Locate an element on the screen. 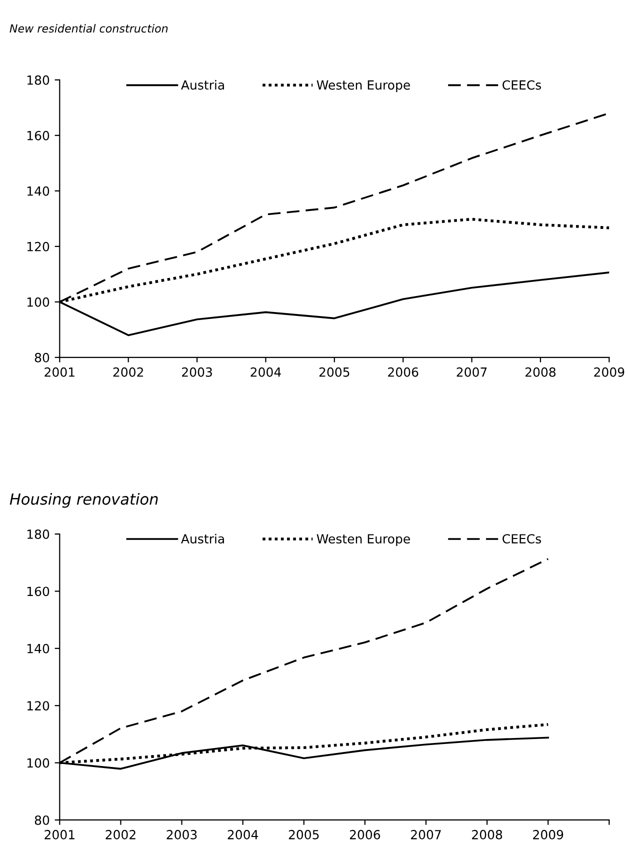  chart-title: New residential construction is located at coordinates (89, 28).